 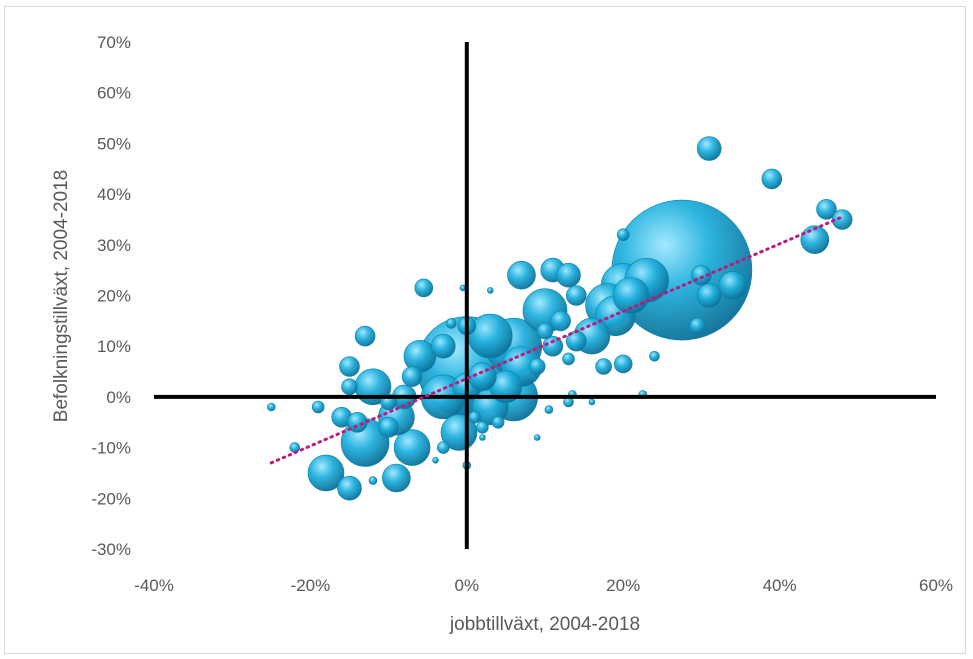 What do you see at coordinates (114, 245) in the screenshot?
I see `y-tick-label: 30%` at bounding box center [114, 245].